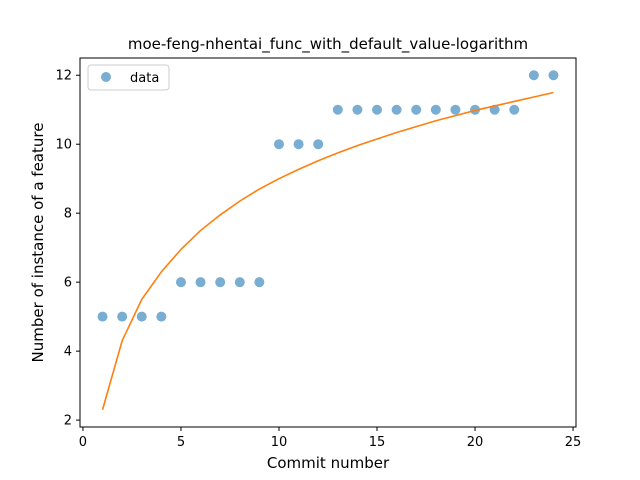  What do you see at coordinates (573, 442) in the screenshot?
I see `x-tick-label: 25` at bounding box center [573, 442].